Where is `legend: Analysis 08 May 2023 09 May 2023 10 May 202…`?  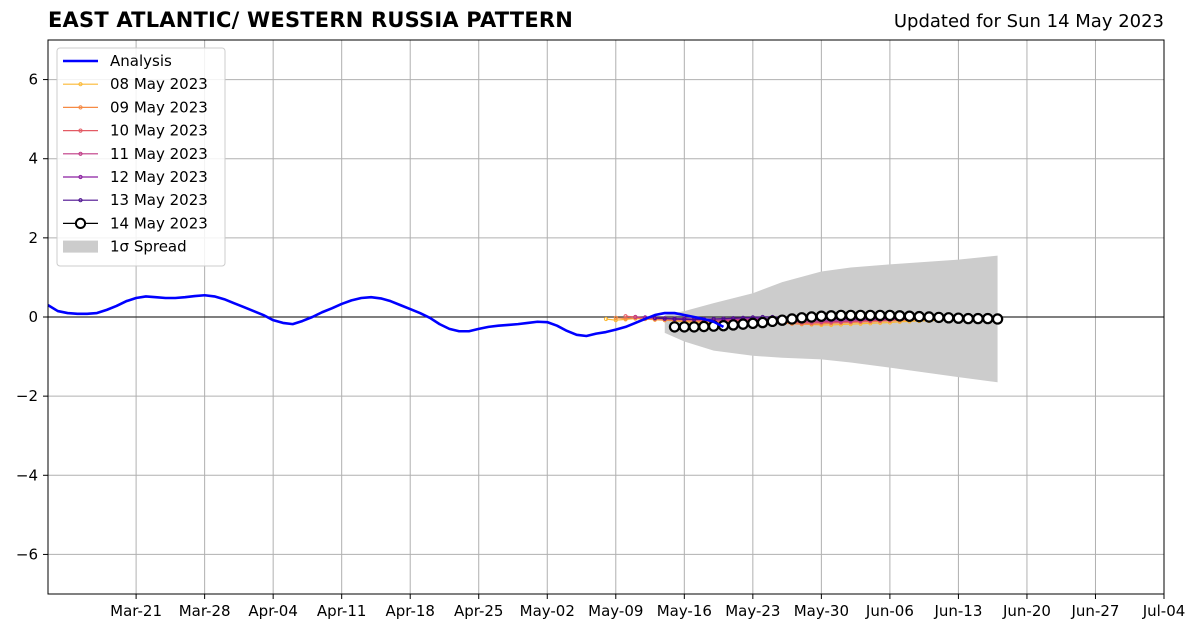 legend: Analysis 08 May 2023 09 May 2023 10 May 202… is located at coordinates (141, 157).